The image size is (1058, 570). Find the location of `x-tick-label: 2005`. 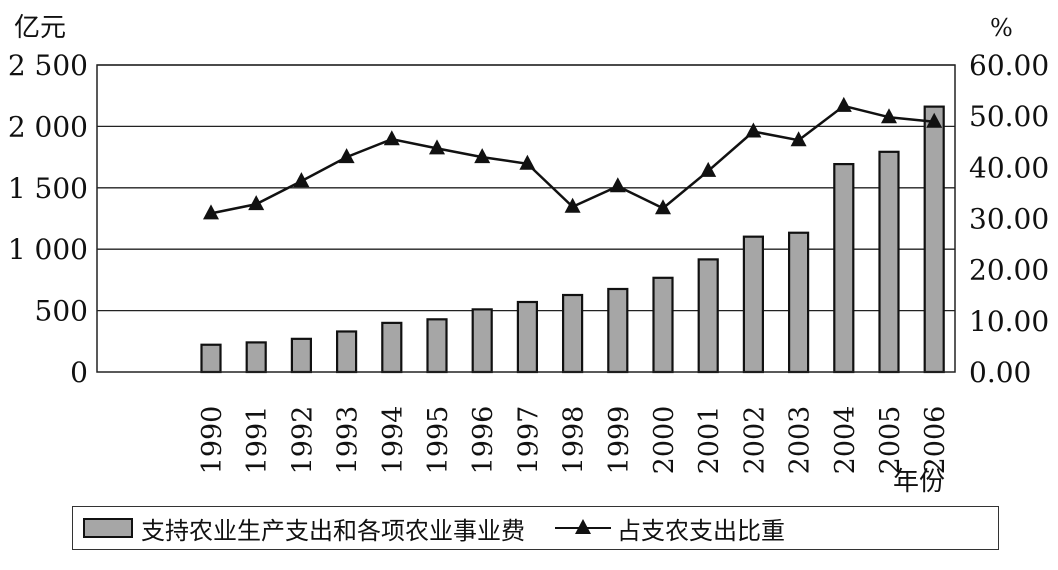

x-tick-label: 2005 is located at coordinates (890, 440).